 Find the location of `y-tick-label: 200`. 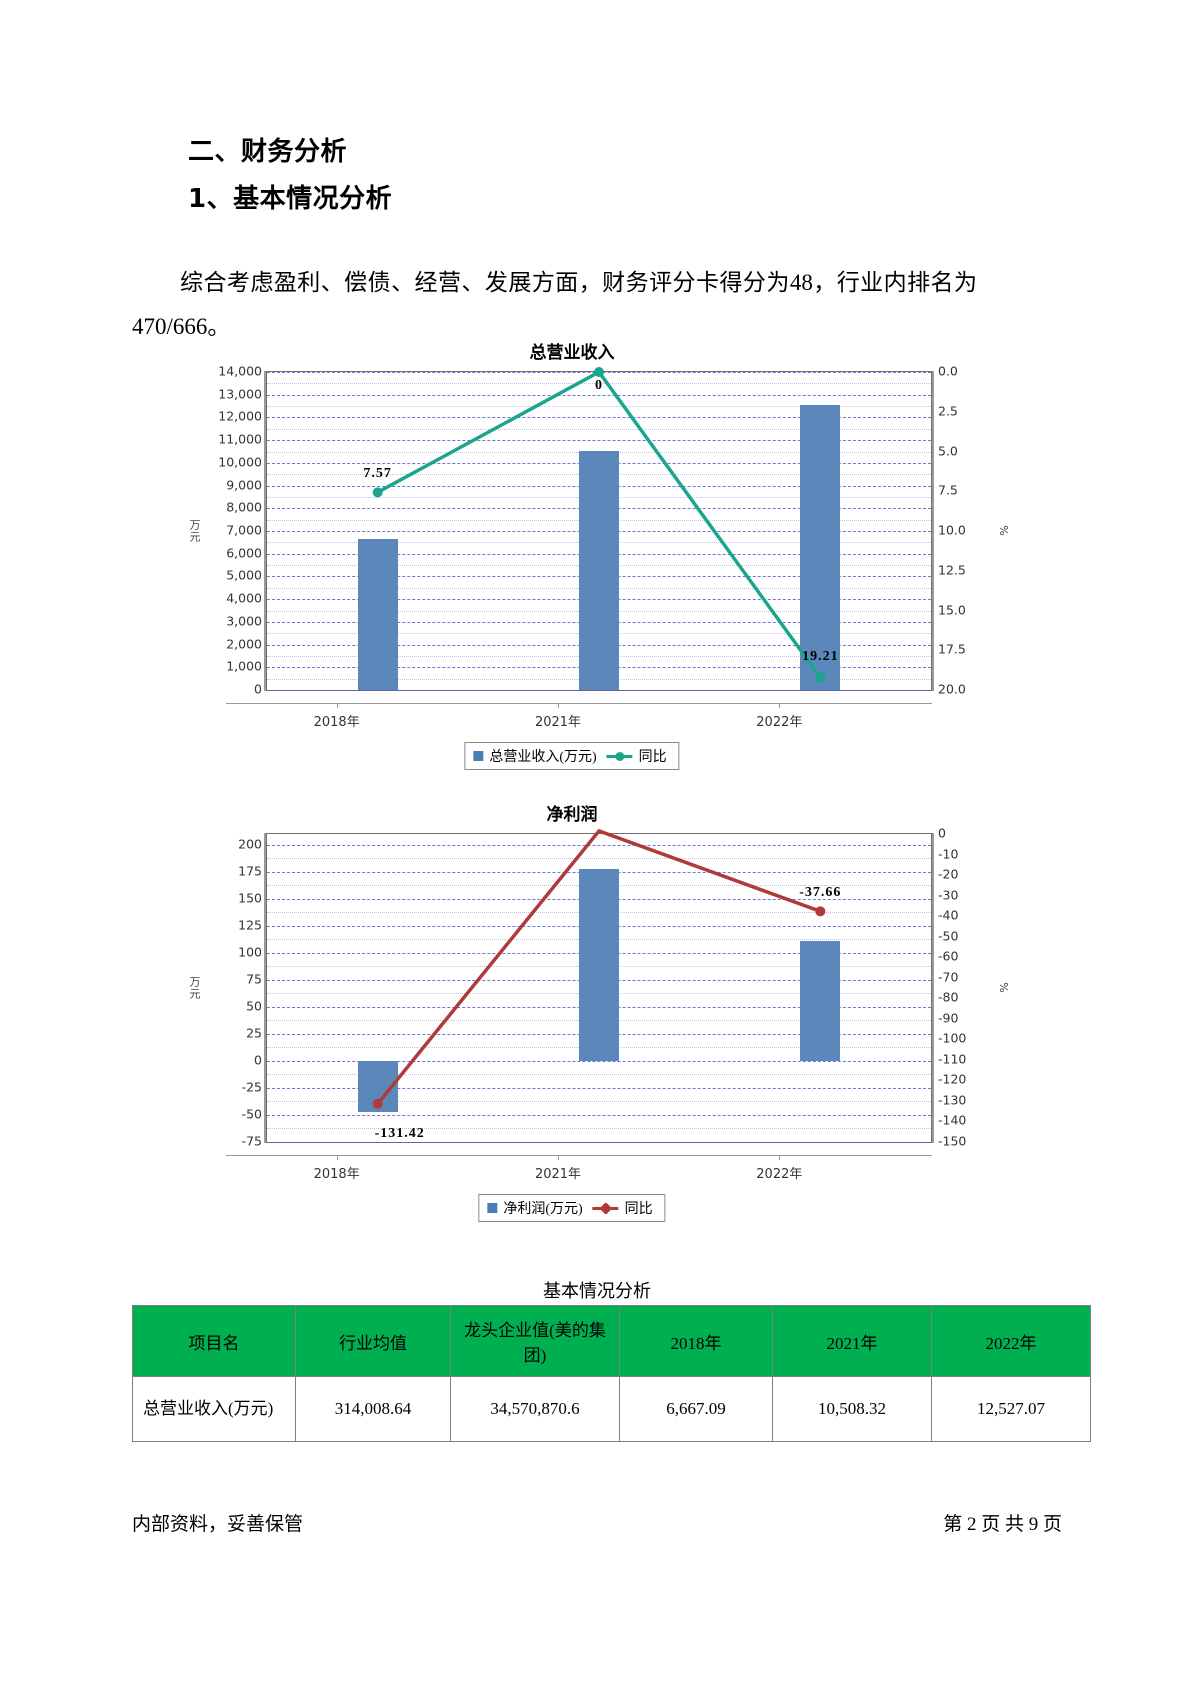

y-tick-label: 200 is located at coordinates (250, 844).